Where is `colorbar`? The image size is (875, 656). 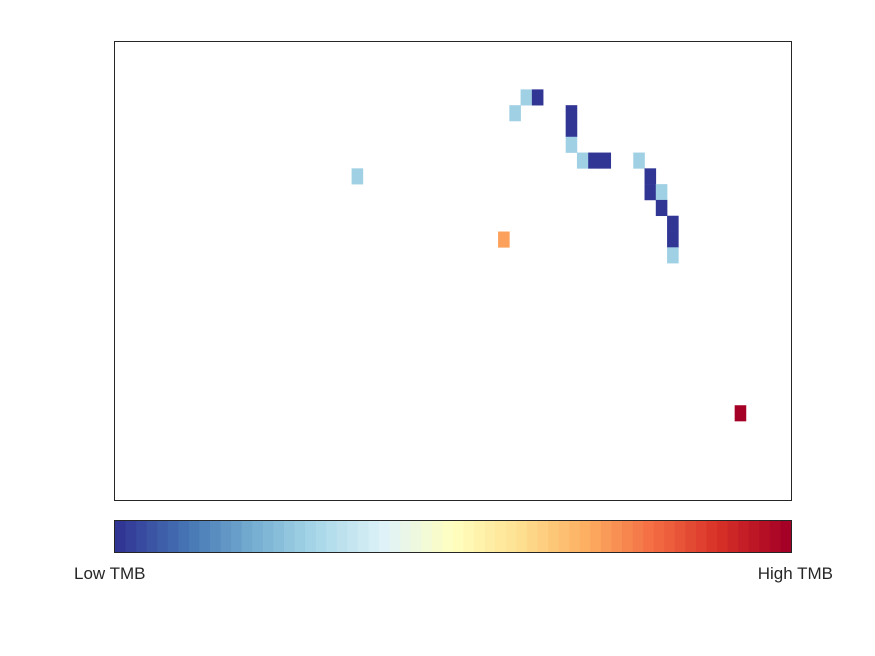
colorbar is located at coordinates (453, 536).